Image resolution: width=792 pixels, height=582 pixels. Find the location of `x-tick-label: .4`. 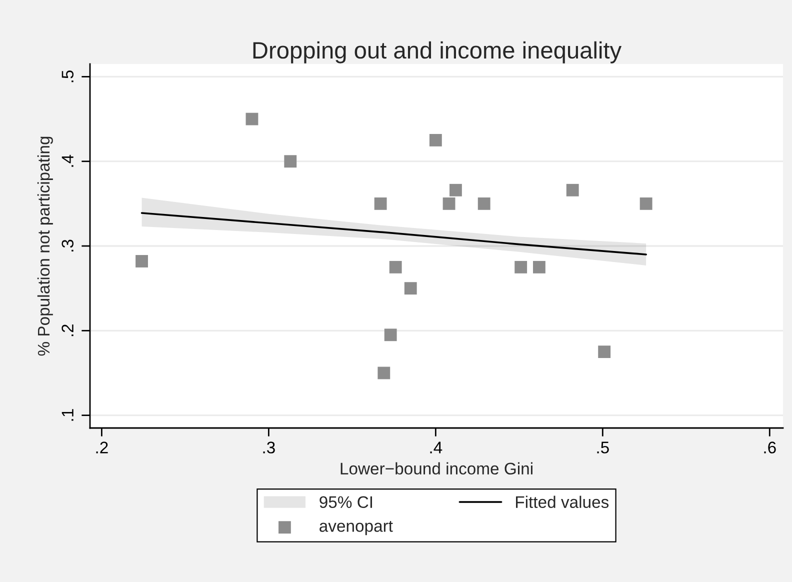

x-tick-label: .4 is located at coordinates (436, 448).